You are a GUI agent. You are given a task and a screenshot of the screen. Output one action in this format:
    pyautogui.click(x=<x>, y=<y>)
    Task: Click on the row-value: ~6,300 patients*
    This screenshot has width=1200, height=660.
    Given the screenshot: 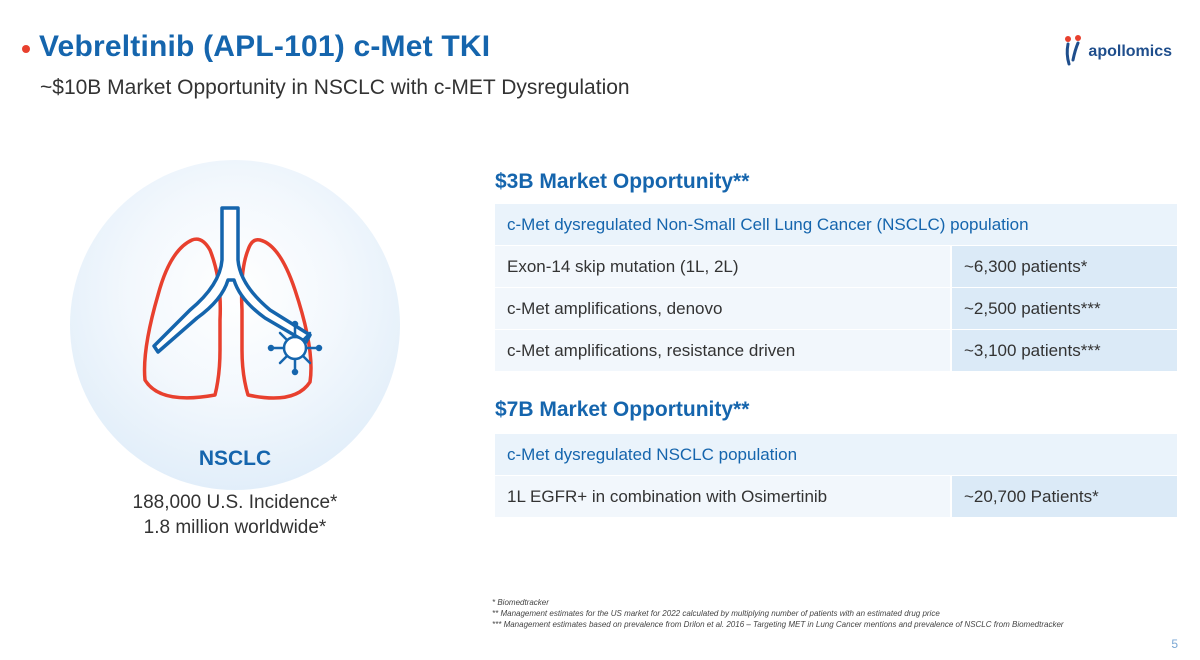 What is the action you would take?
    pyautogui.click(x=1064, y=266)
    